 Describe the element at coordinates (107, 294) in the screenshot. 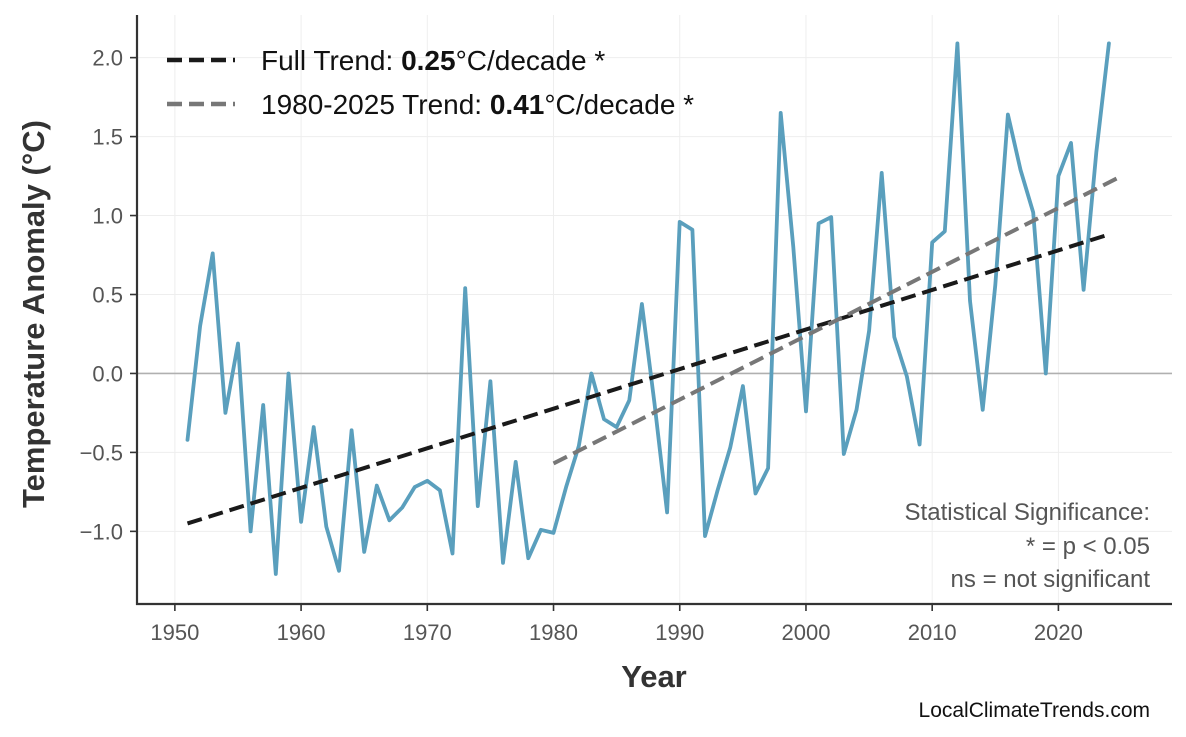

I see `y-tick-label: 0.5` at that location.